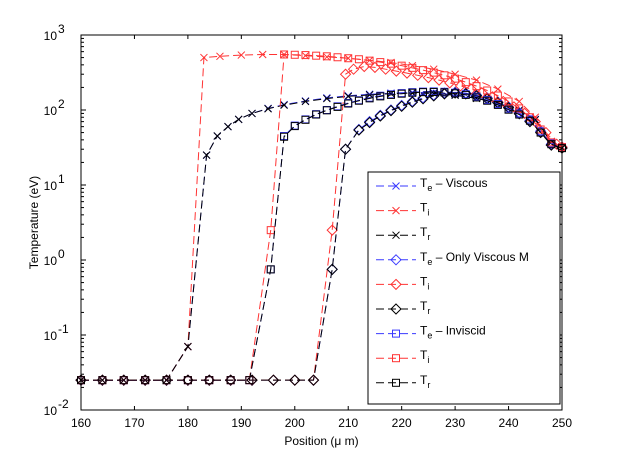 The image size is (623, 467). I want to click on y-tick-exponent: 0, so click(61, 254).